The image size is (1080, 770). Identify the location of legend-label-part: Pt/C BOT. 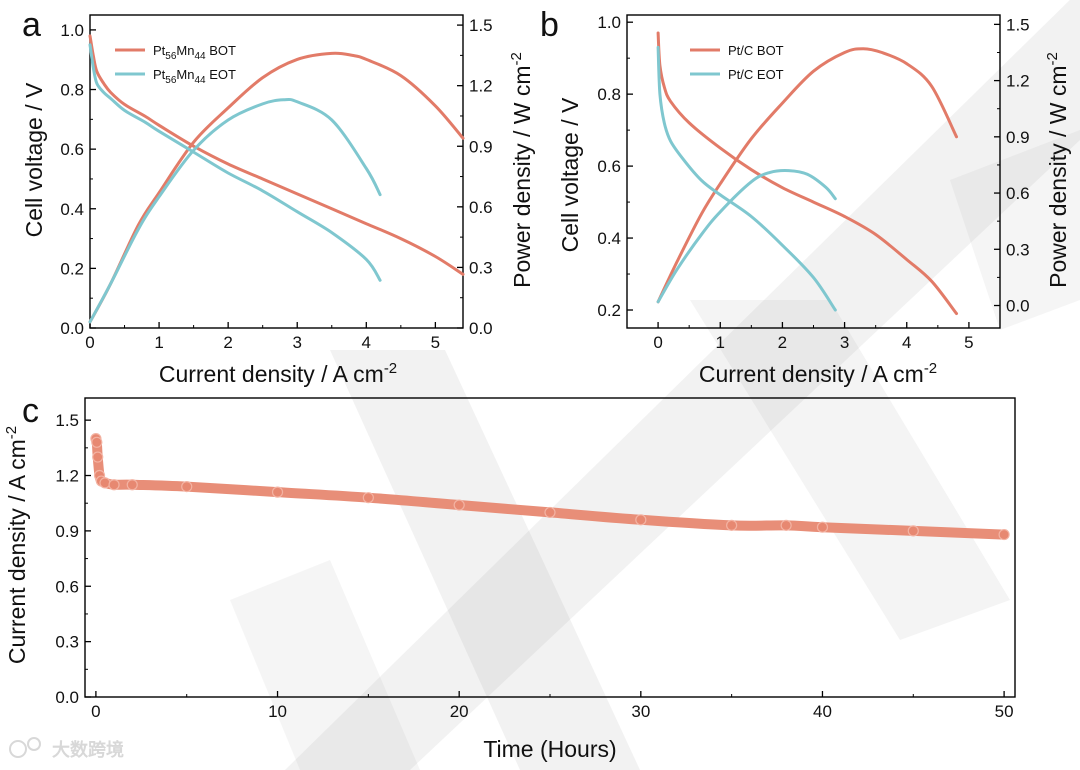
(756, 50).